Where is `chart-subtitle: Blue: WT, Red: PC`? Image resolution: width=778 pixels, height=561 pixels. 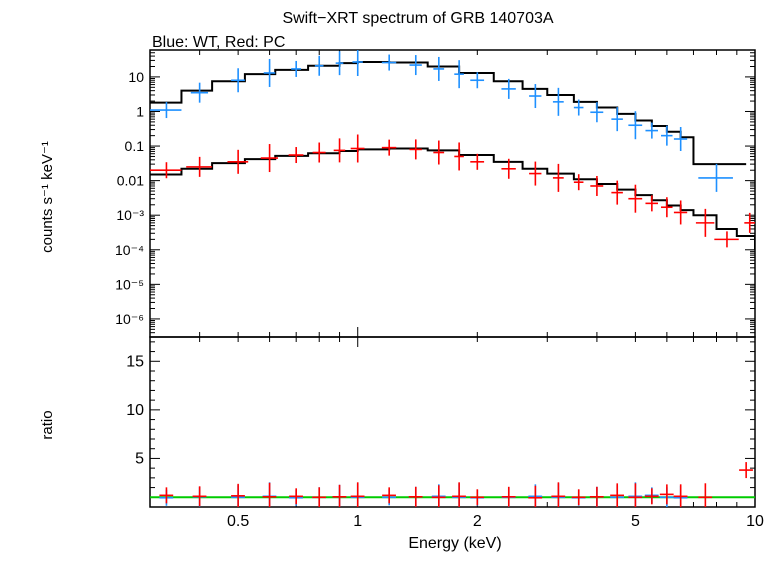
chart-subtitle: Blue: WT, Red: PC is located at coordinates (218, 42).